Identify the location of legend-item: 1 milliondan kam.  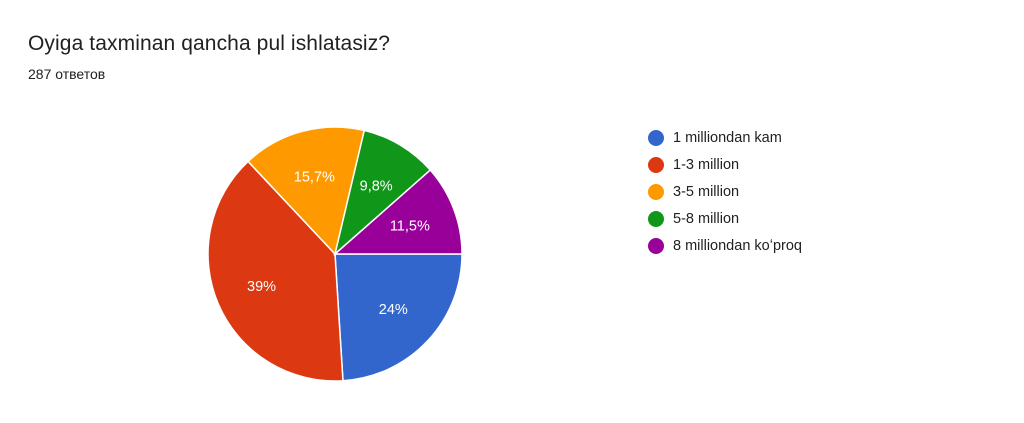
(725, 137).